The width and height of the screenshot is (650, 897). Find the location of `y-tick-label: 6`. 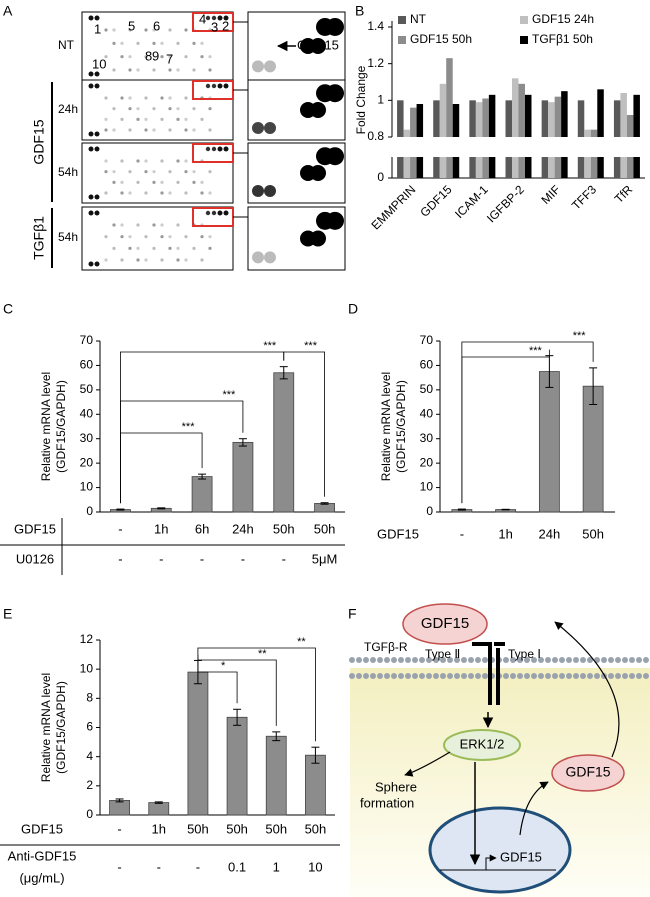

y-tick-label: 6 is located at coordinates (89, 727).